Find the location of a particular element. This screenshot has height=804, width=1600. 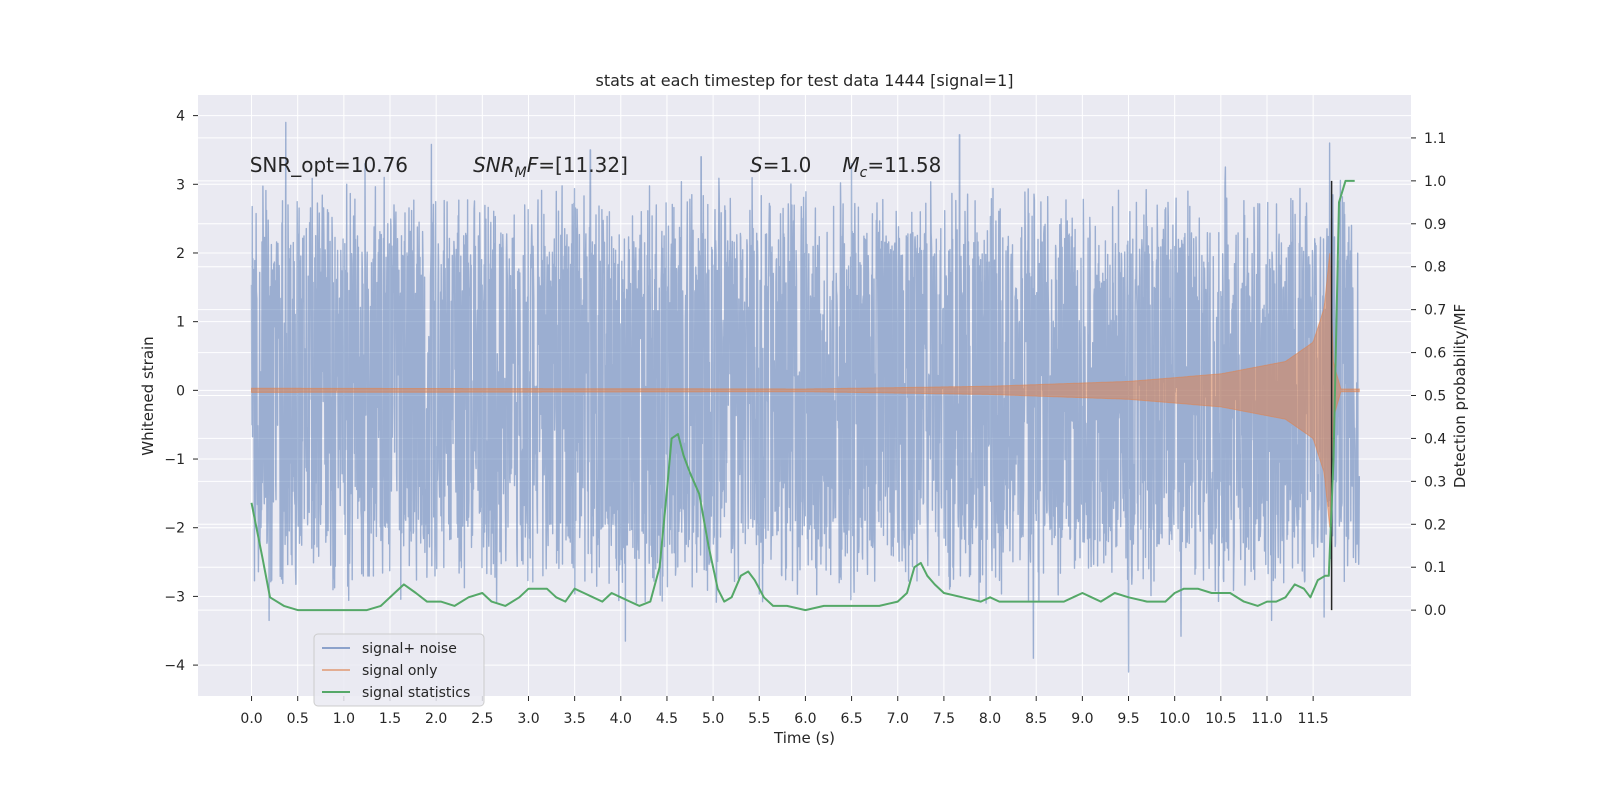

x-tick-label: 5.0 is located at coordinates (713, 719).